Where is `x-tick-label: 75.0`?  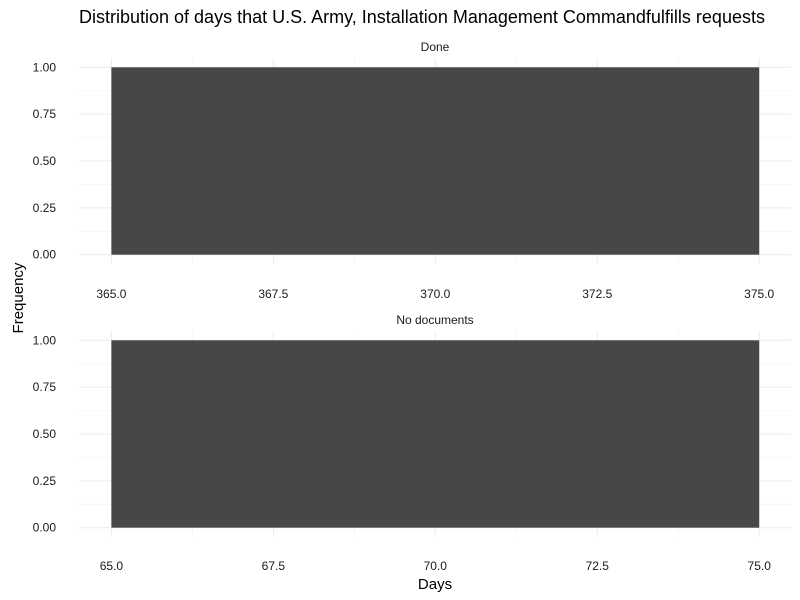 x-tick-label: 75.0 is located at coordinates (760, 566).